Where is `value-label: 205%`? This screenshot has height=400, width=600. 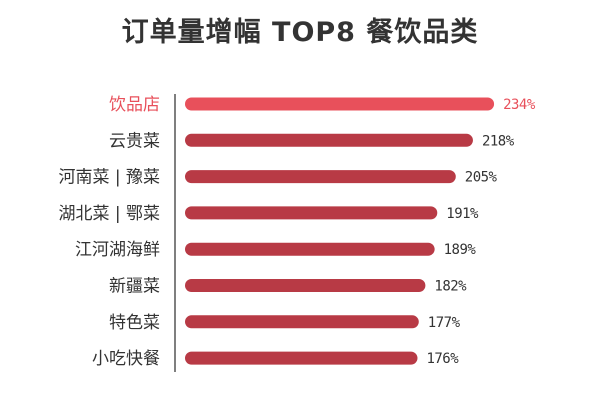 value-label: 205% is located at coordinates (481, 178).